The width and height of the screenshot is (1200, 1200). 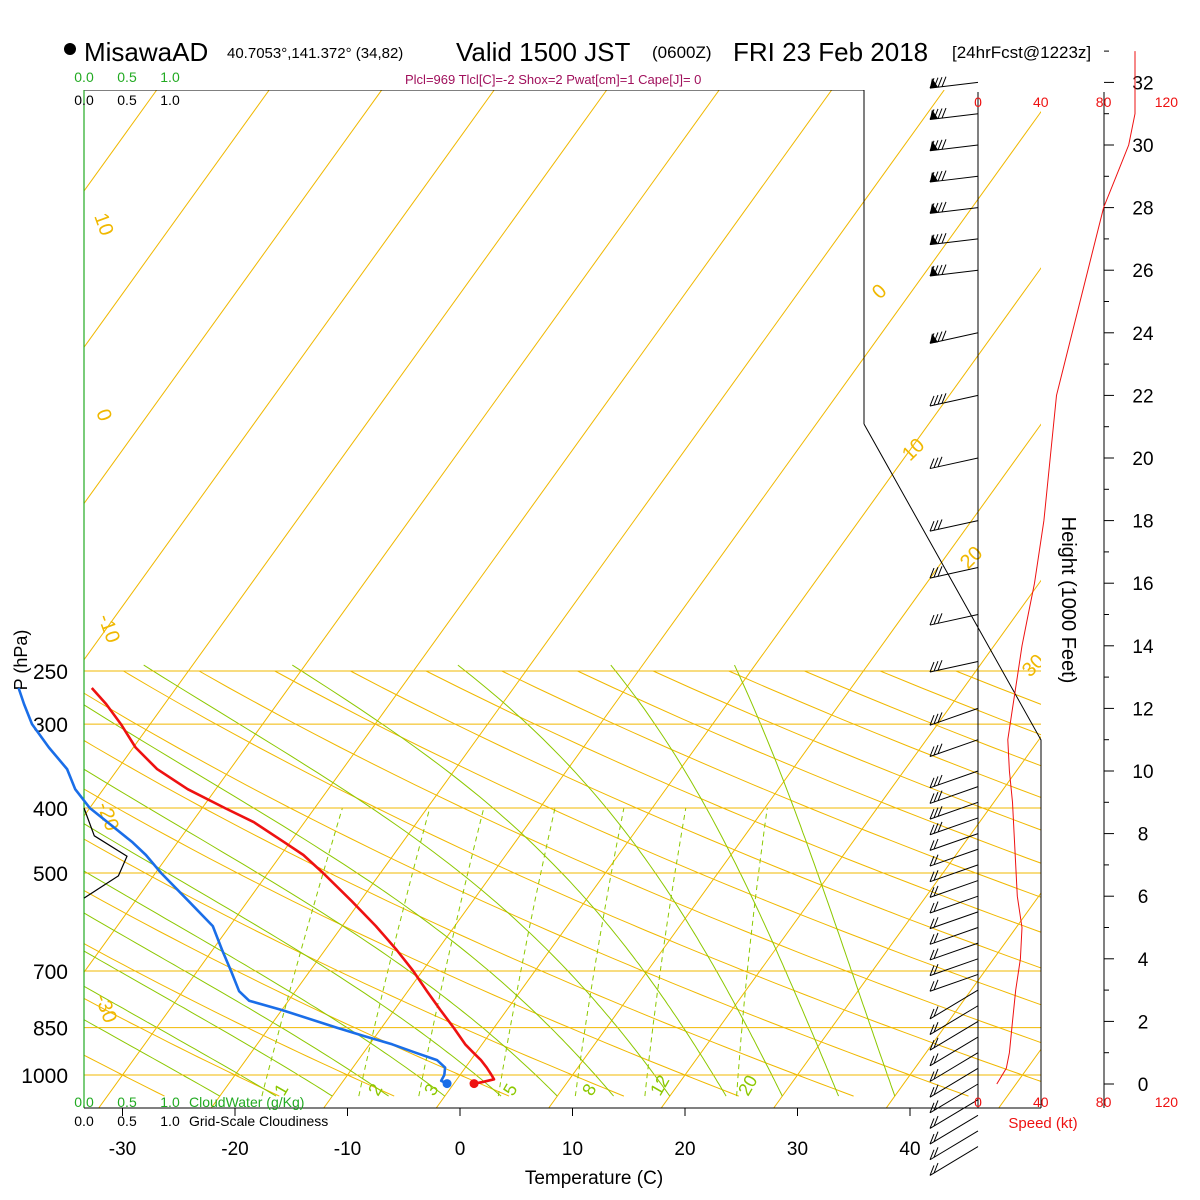 What do you see at coordinates (909, 1149) in the screenshot?
I see `temperature-tick-label: 40` at bounding box center [909, 1149].